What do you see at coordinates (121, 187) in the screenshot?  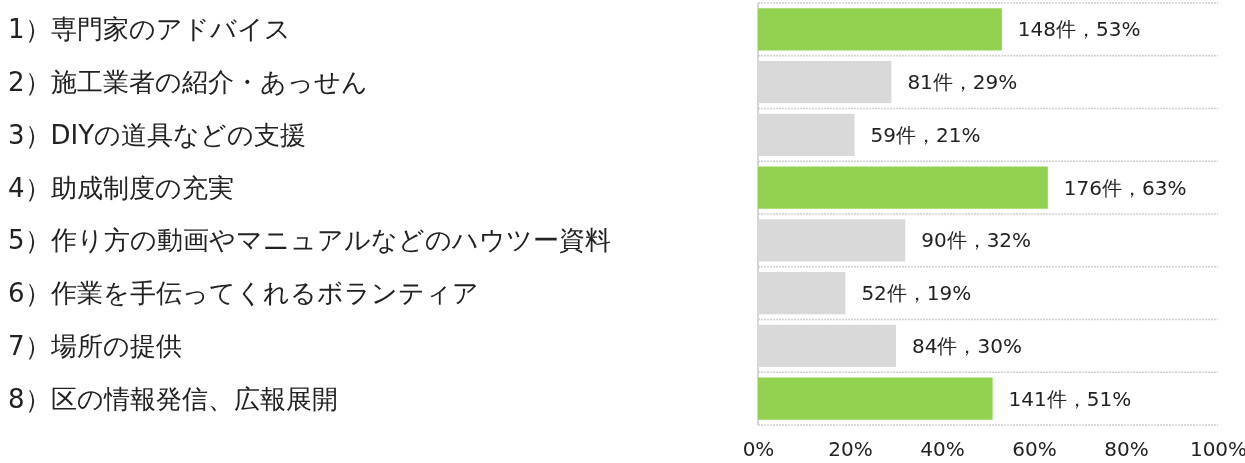 I see `y-tick-label: 4）助成制度の充実` at bounding box center [121, 187].